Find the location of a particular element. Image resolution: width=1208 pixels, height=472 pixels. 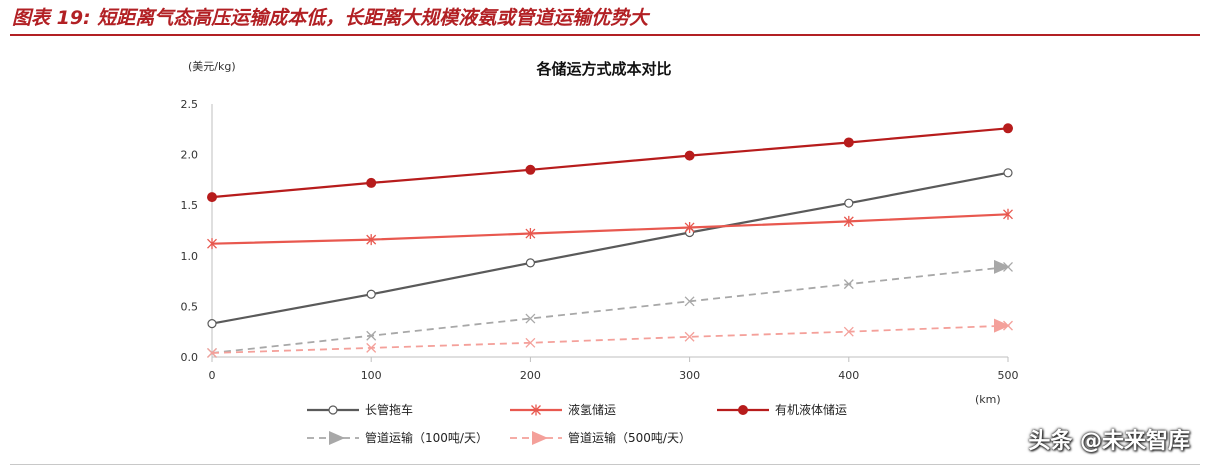

y-tick-label: 2.0 is located at coordinates (190, 155).